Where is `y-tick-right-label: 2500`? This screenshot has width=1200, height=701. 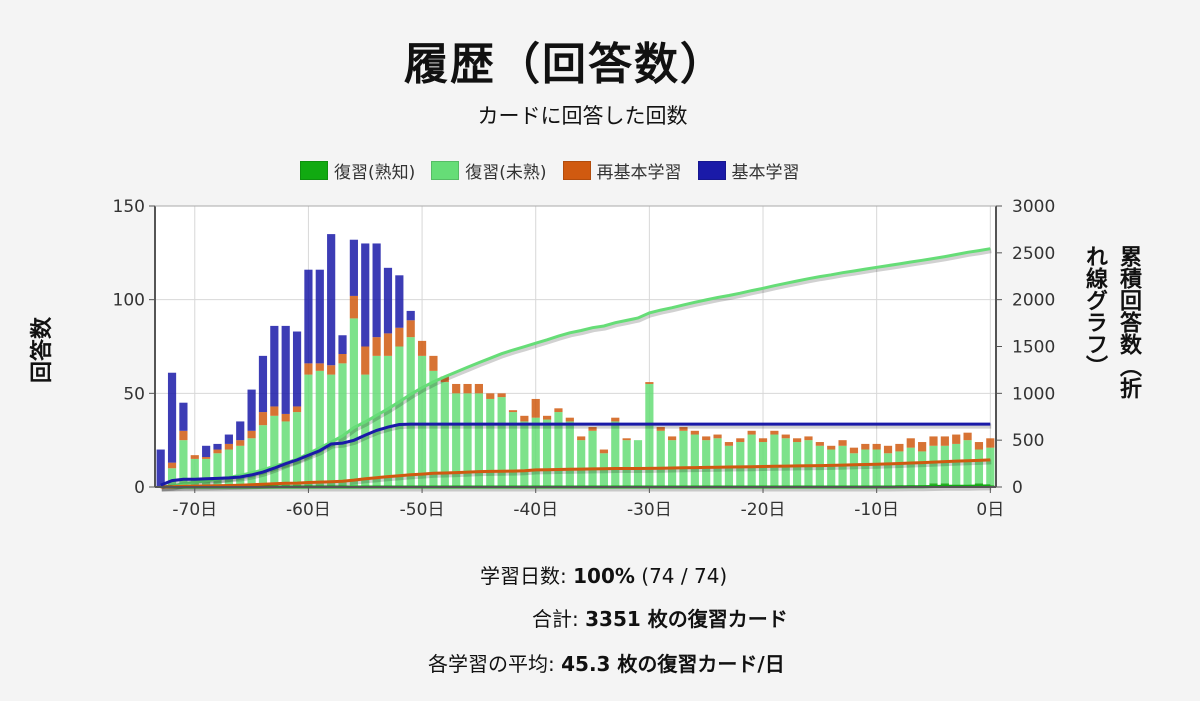
y-tick-right-label: 2500 is located at coordinates (1033, 254).